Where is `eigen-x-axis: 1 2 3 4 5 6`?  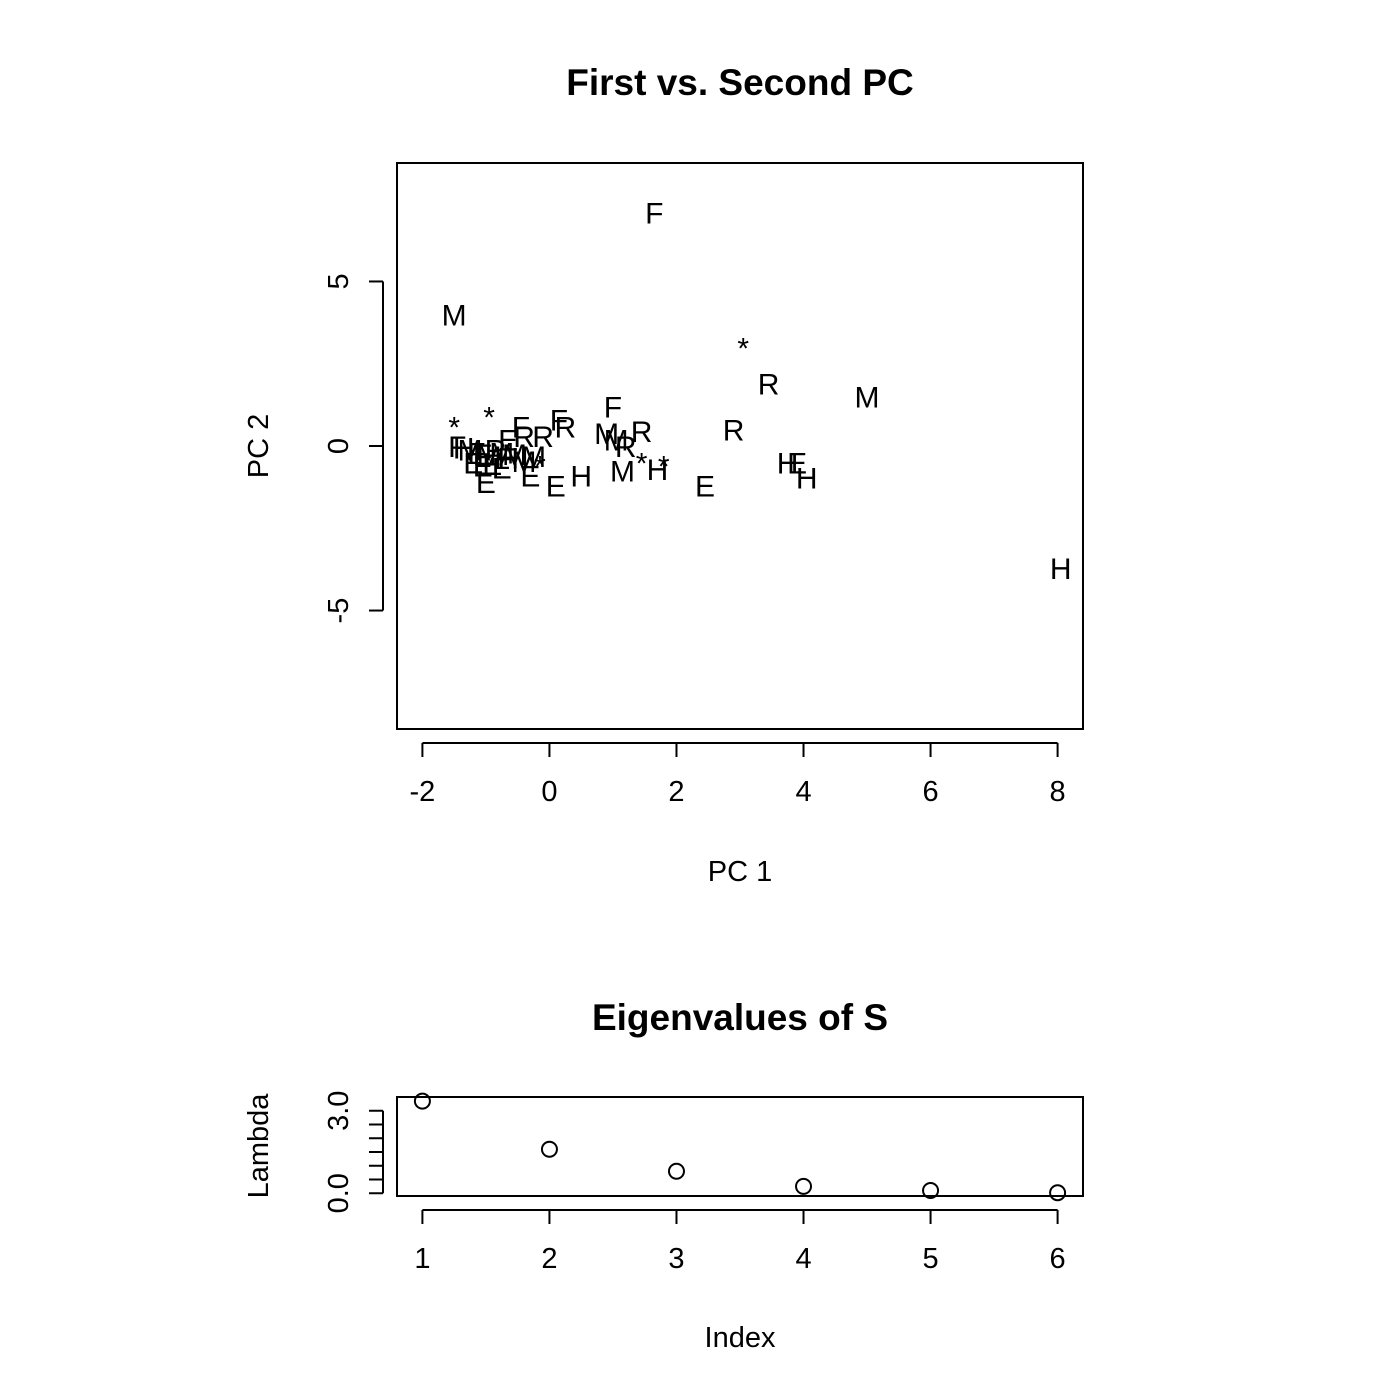
eigen-x-axis: 1 2 3 4 5 6 is located at coordinates (740, 1242).